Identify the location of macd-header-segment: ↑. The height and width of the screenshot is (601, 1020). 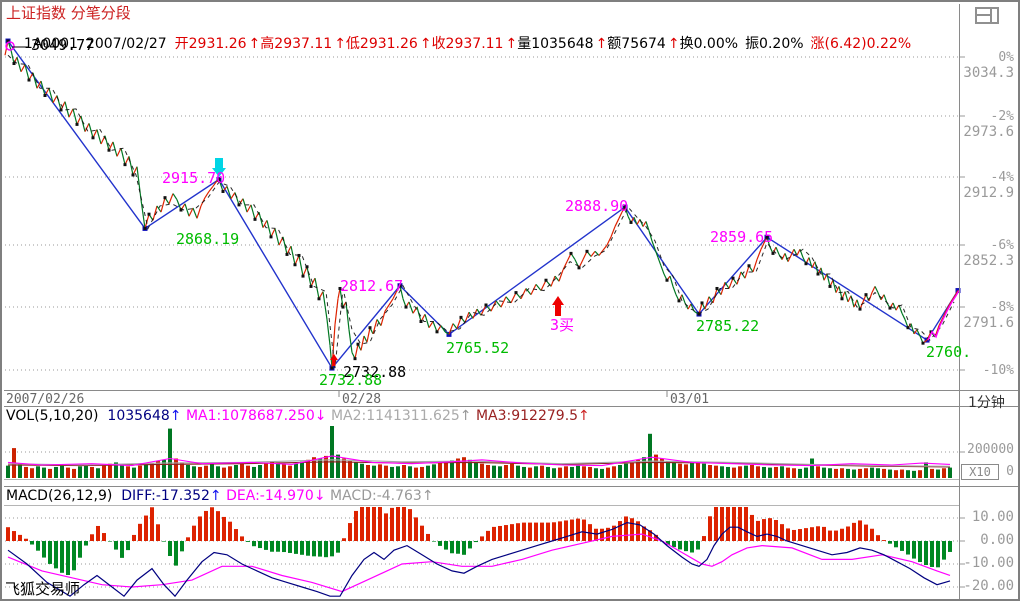
(215, 496).